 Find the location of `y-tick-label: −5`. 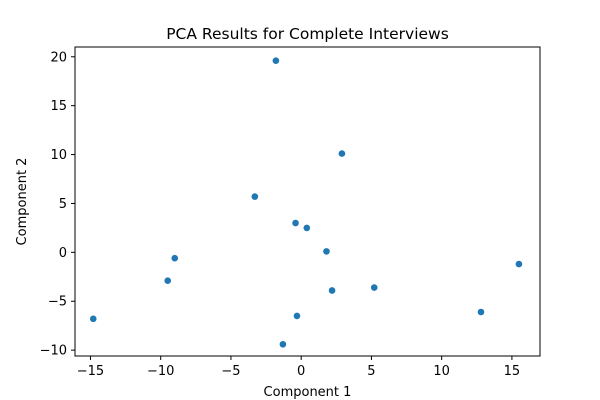

y-tick-label: −5 is located at coordinates (57, 302).